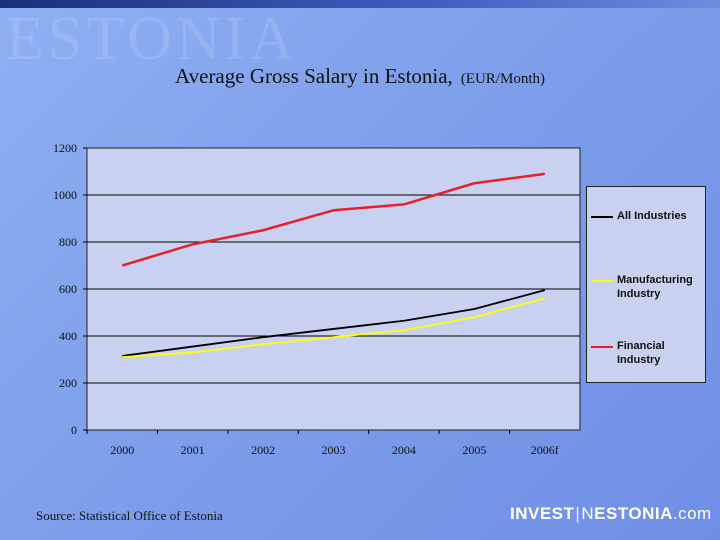  Describe the element at coordinates (65, 195) in the screenshot. I see `y-tick-label: 1000` at that location.